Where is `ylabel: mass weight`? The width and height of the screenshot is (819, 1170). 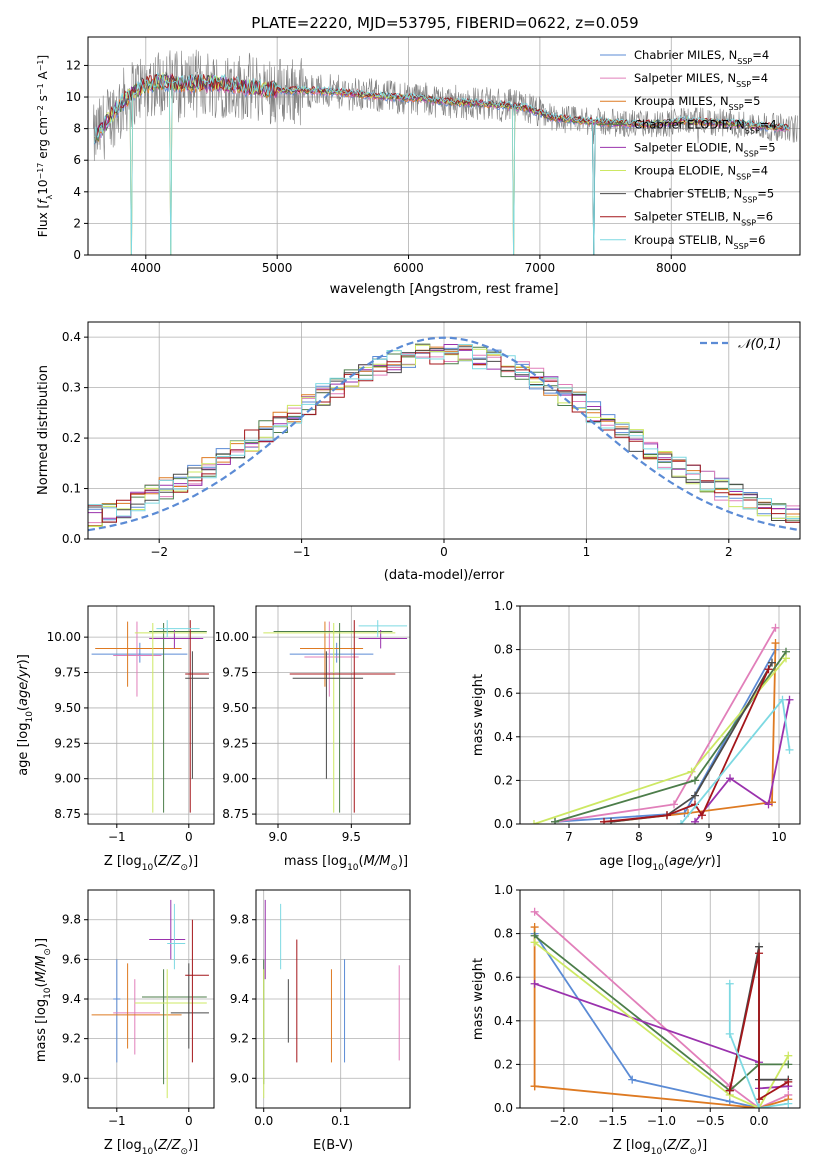
ylabel: mass weight is located at coordinates (478, 715).